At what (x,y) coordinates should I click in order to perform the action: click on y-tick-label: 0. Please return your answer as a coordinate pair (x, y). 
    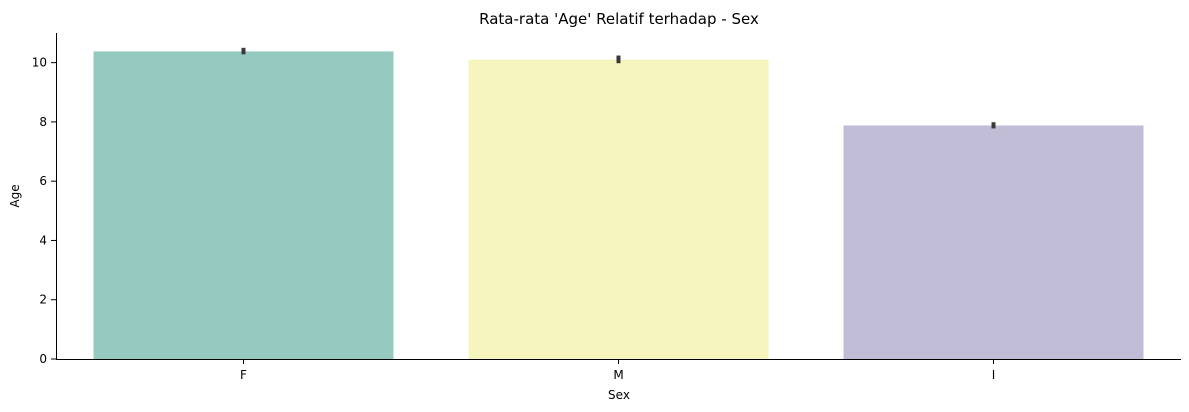
    Looking at the image, I should click on (43, 359).